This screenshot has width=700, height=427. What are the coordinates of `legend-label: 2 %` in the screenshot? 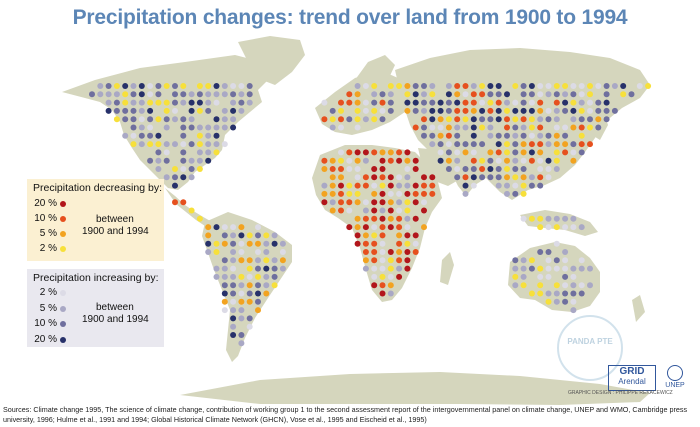 It's located at (48, 248).